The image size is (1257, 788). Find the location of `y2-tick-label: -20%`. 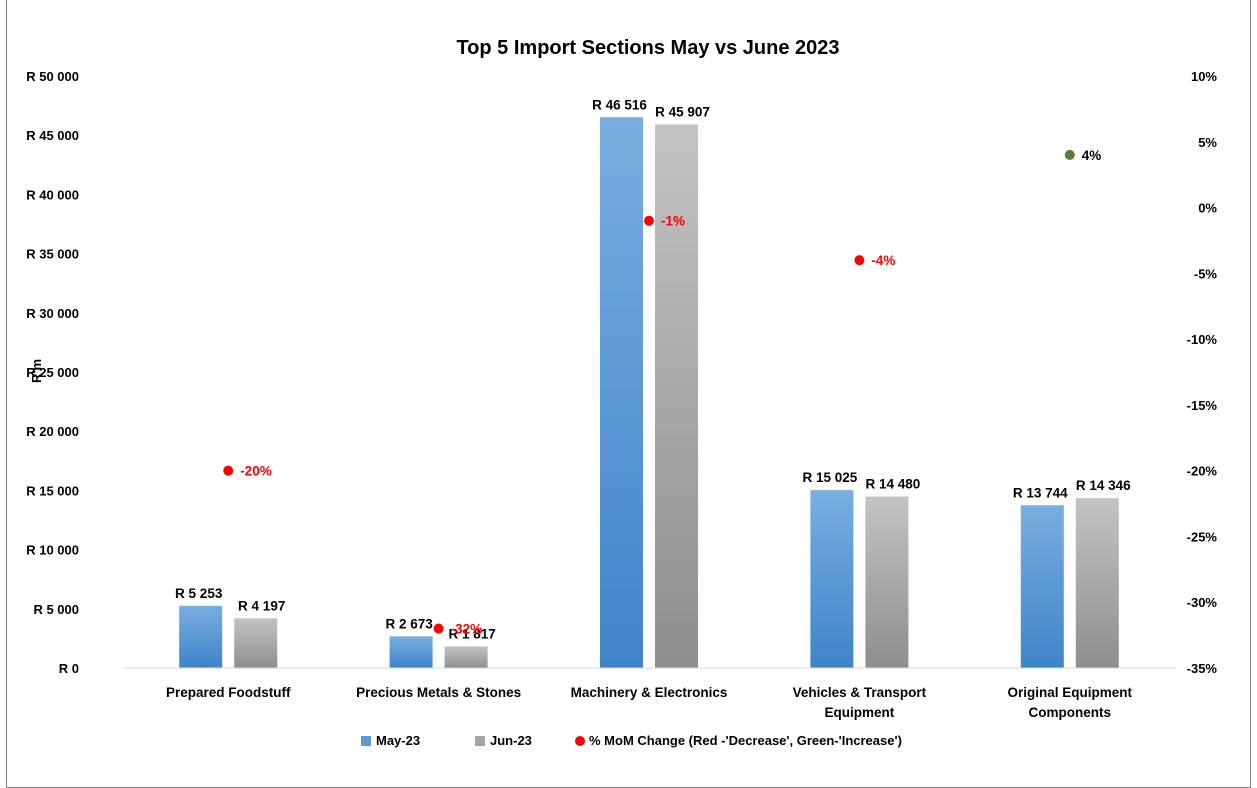

y2-tick-label: -20% is located at coordinates (1202, 471).